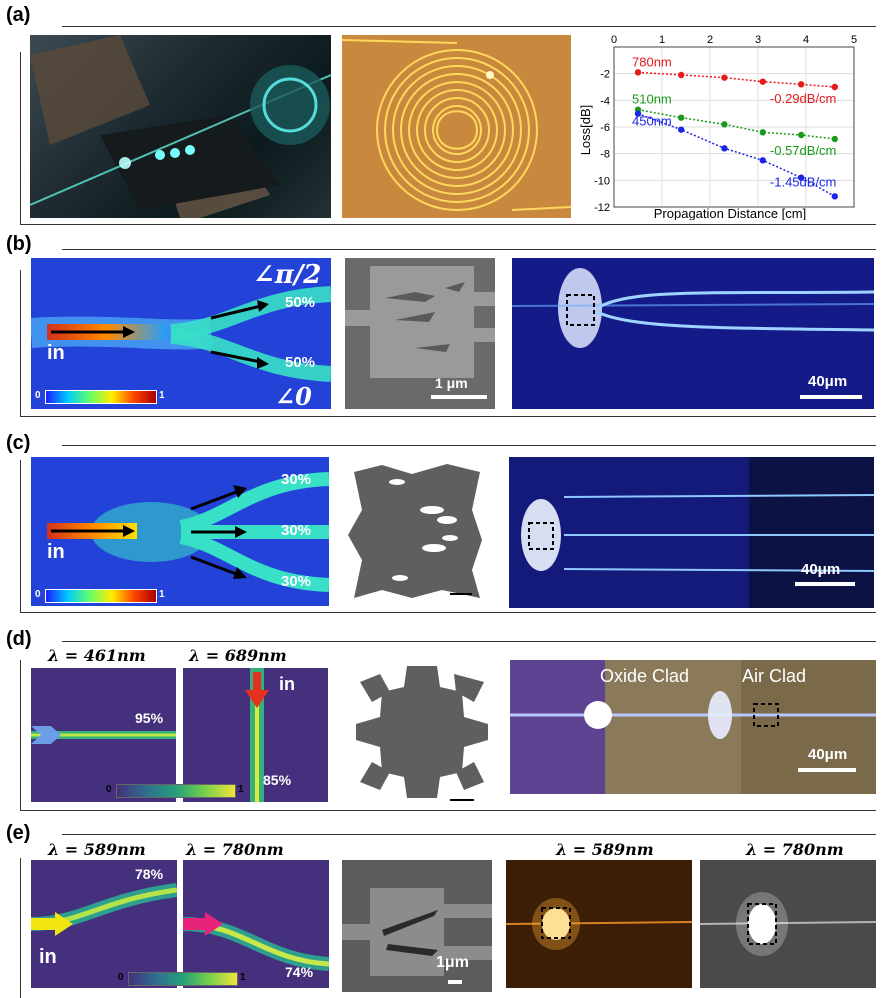  I want to click on field-sim-d2-drawing, so click(255, 735).